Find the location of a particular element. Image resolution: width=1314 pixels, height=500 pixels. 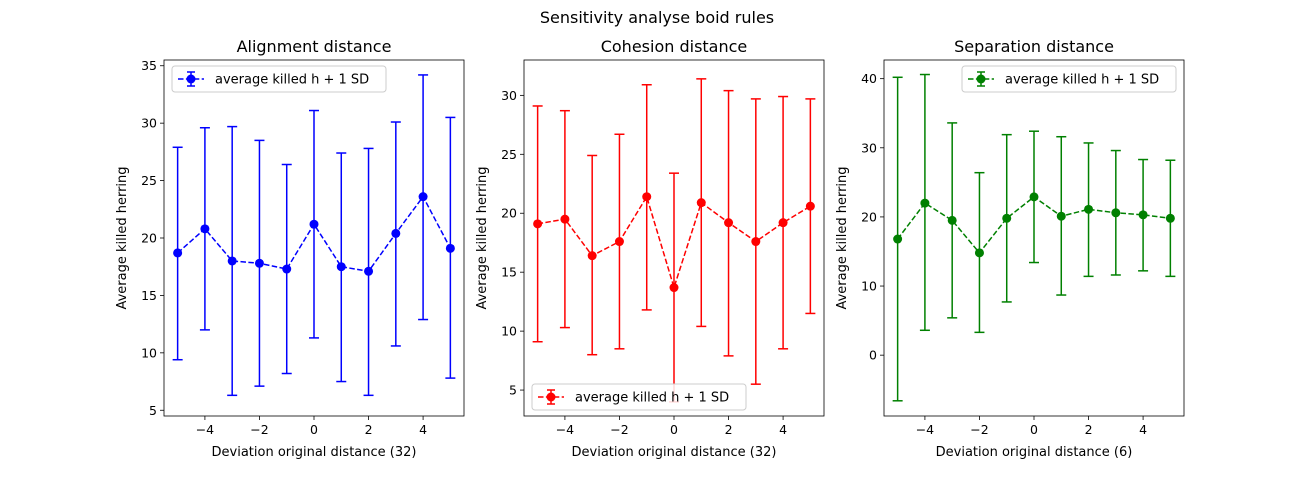

chart-title: Cohesion distance is located at coordinates (674, 46).